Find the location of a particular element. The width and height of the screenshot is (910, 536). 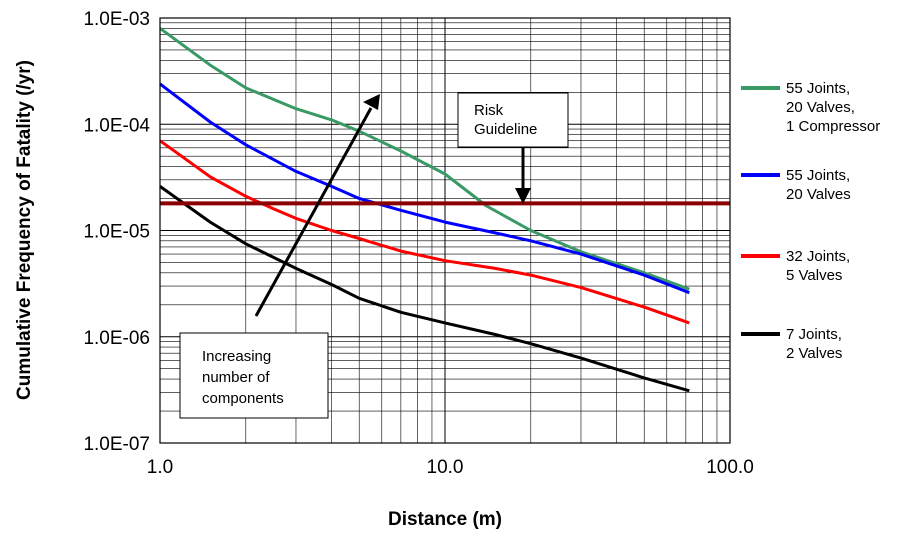

y-tick-label: 1.0E-07 is located at coordinates (116, 444).